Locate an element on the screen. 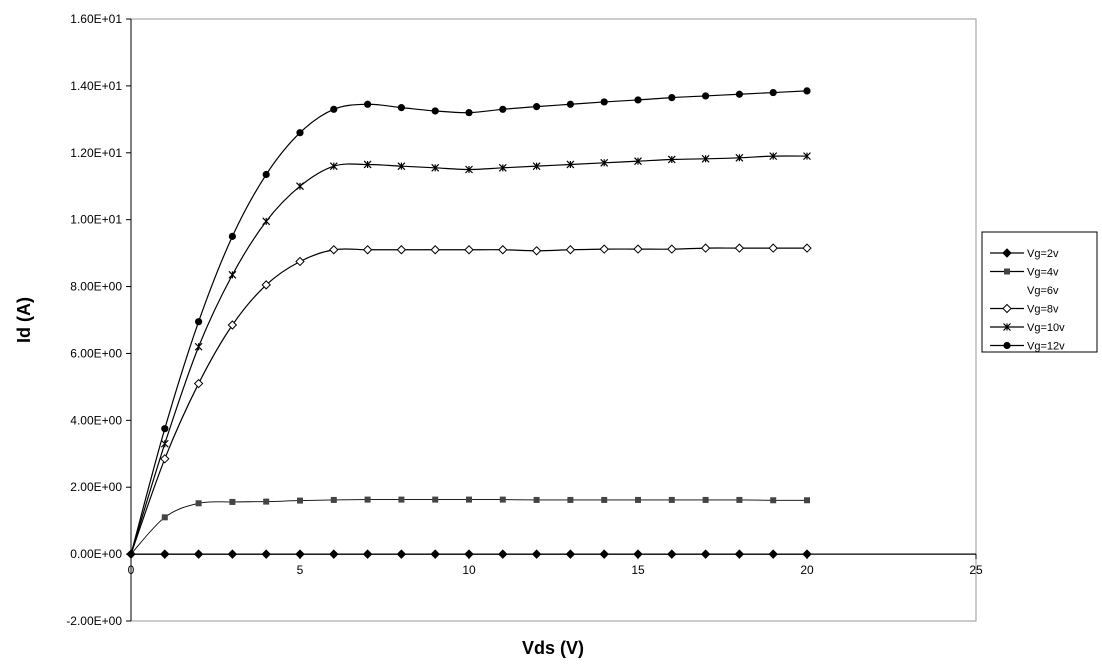  legend: Vg=2v Vg=4v Vg=6v Vg=8v Vg=10v Vg=12v is located at coordinates (1039, 292).